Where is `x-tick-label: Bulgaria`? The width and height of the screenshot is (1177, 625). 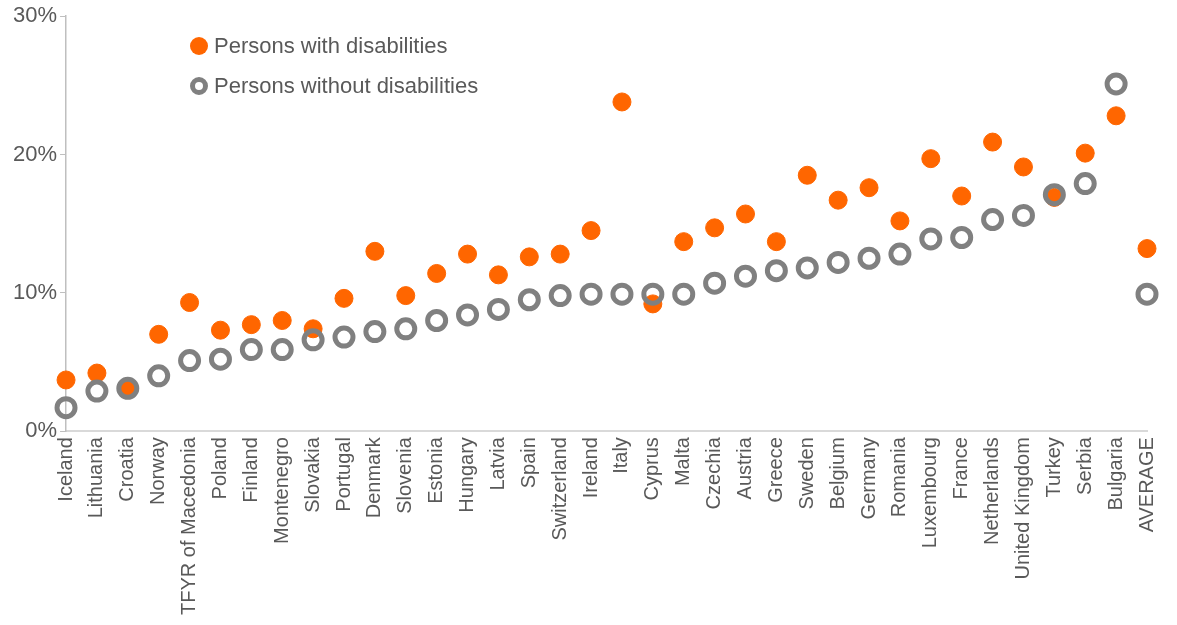
x-tick-label: Bulgaria is located at coordinates (1114, 473).